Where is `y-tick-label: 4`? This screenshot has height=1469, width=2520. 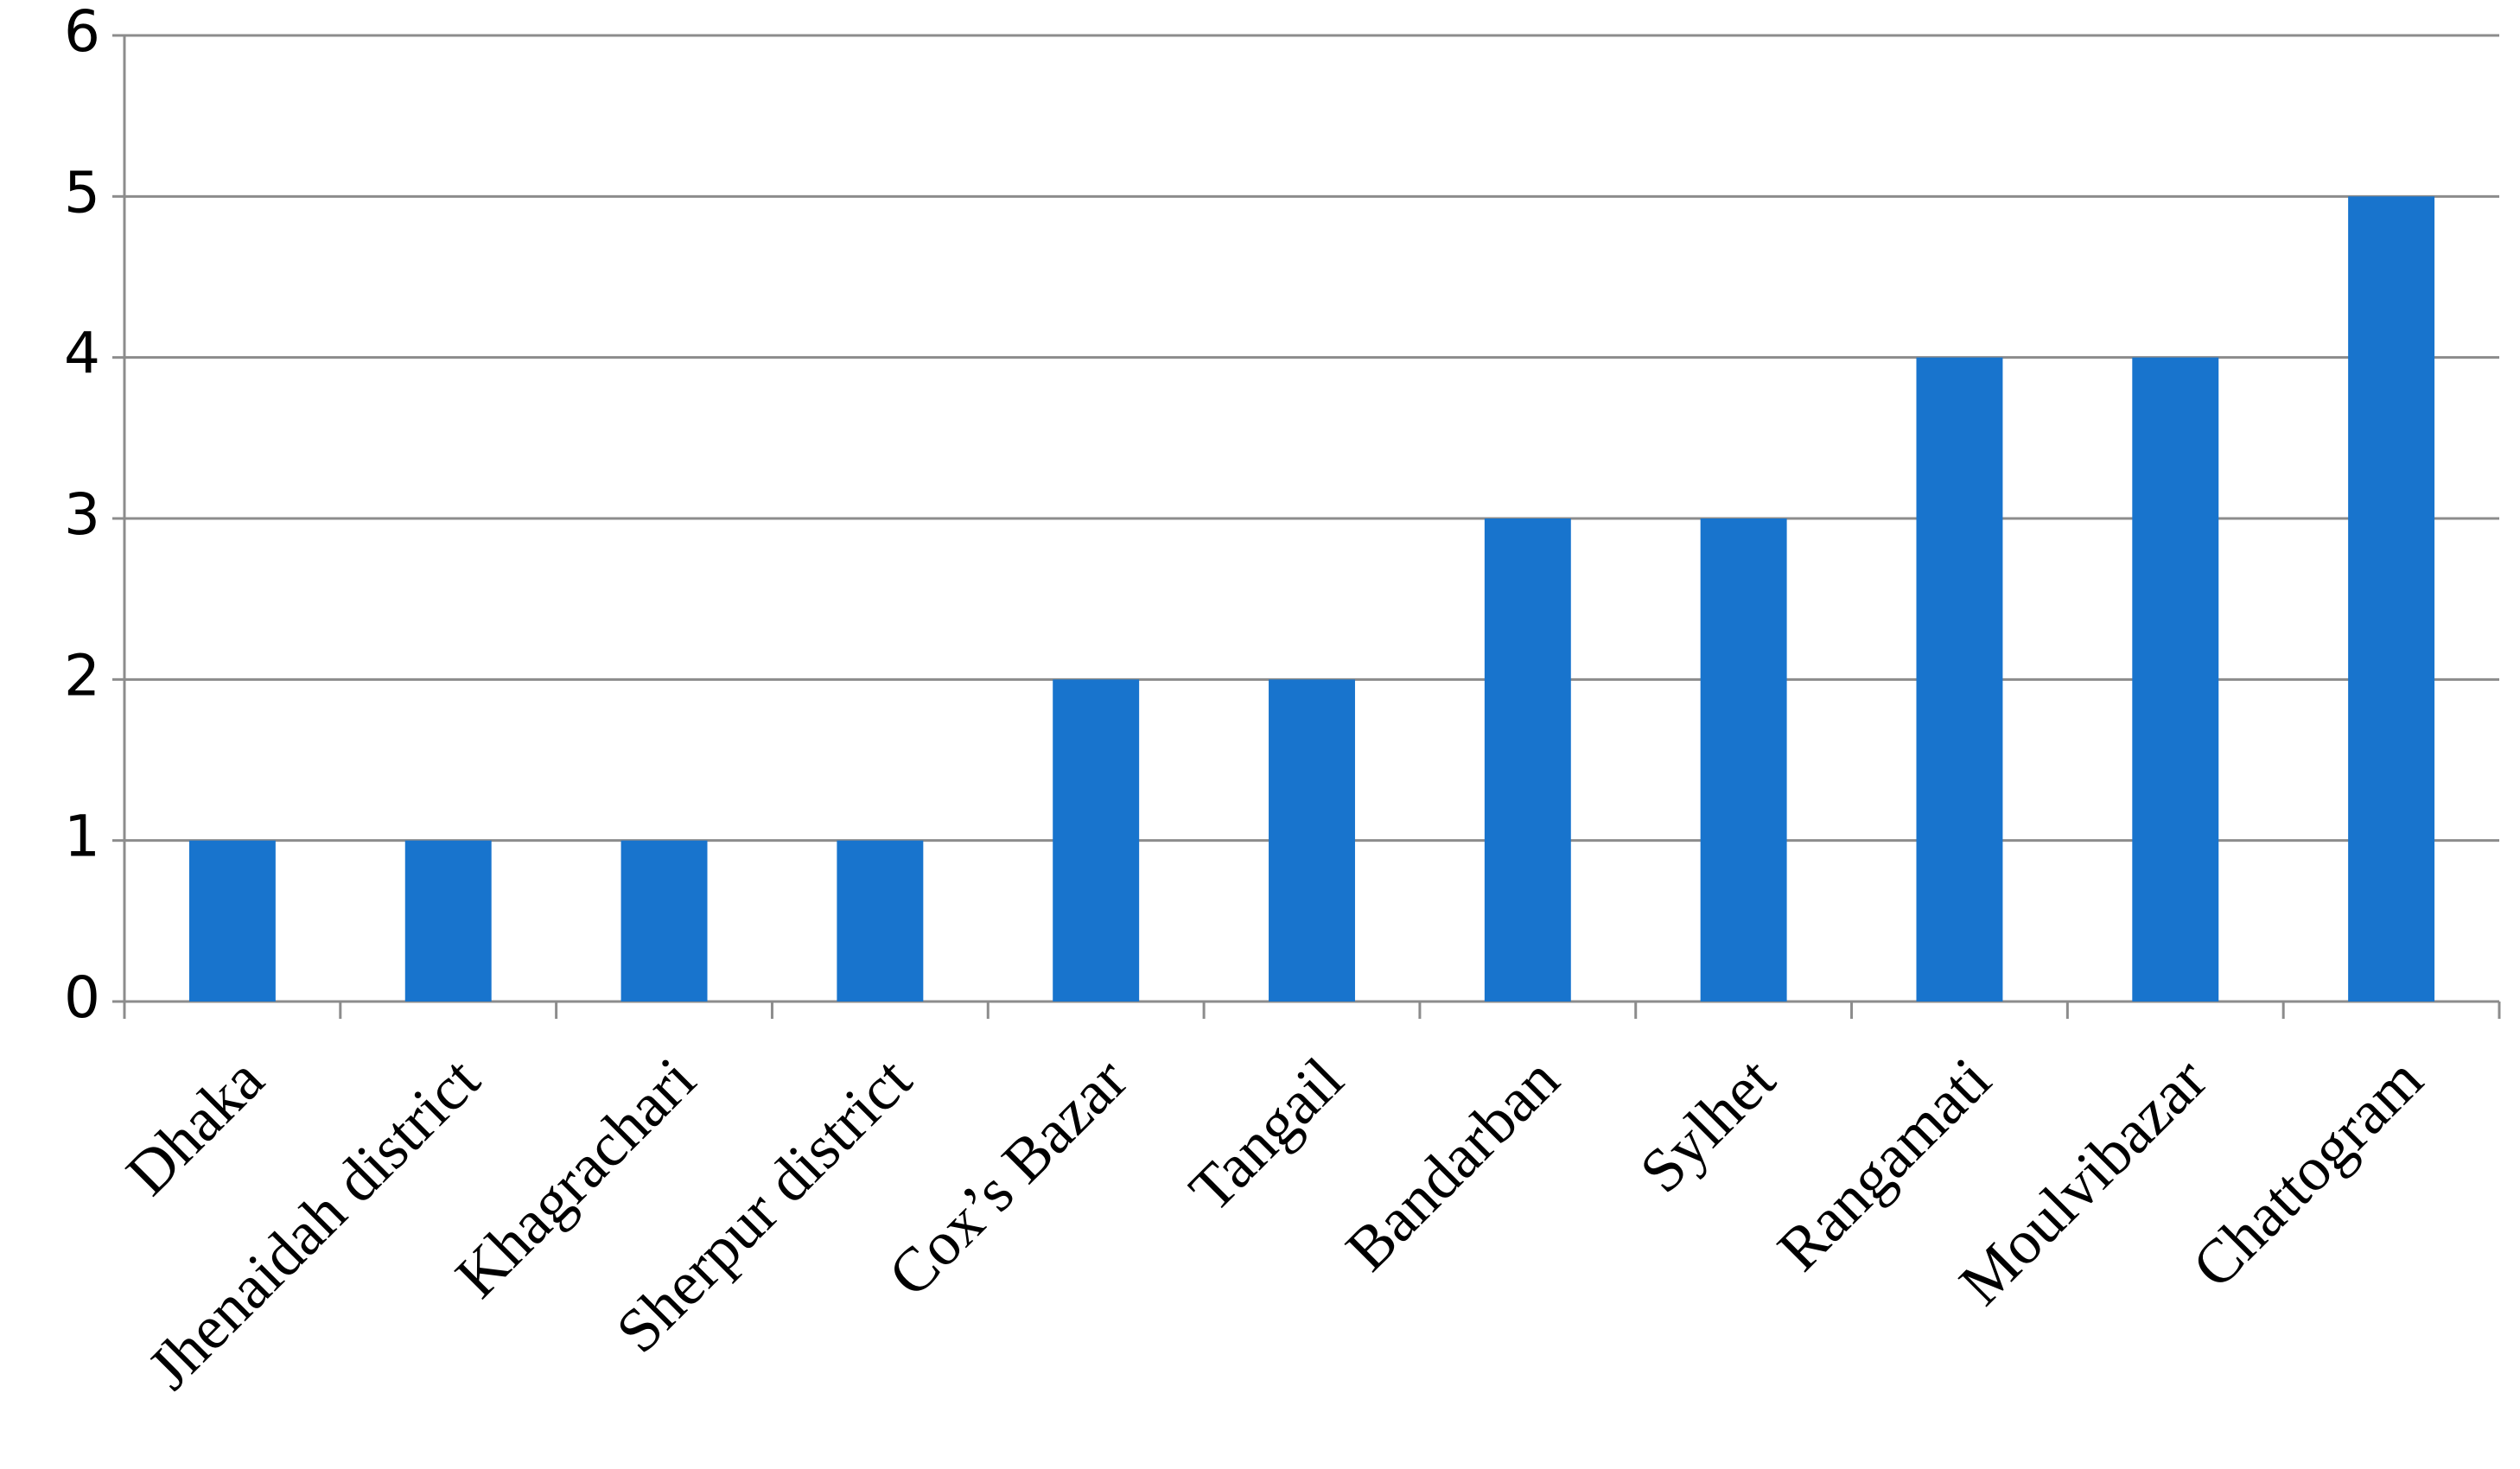
y-tick-label: 4 is located at coordinates (82, 354).